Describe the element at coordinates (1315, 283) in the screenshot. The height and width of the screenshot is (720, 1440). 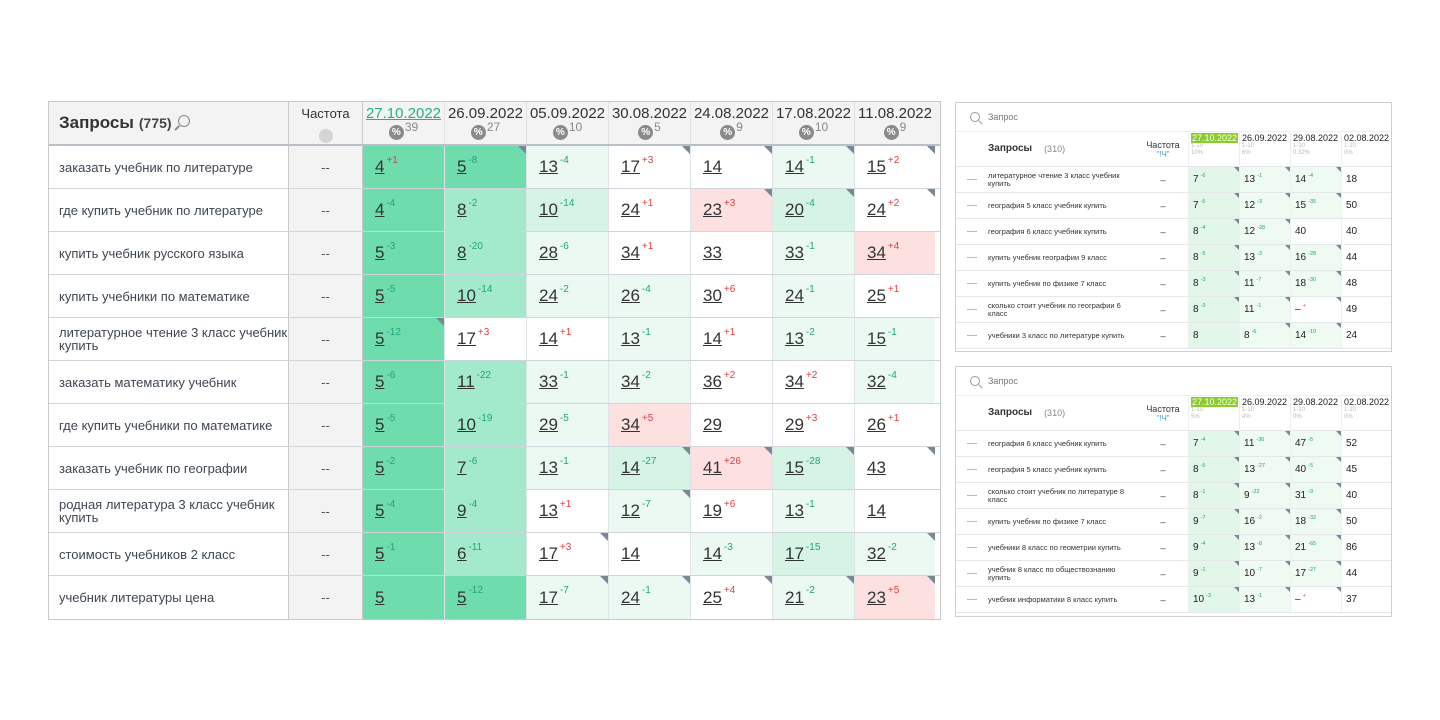
I see `position-cell: 18 -30` at that location.